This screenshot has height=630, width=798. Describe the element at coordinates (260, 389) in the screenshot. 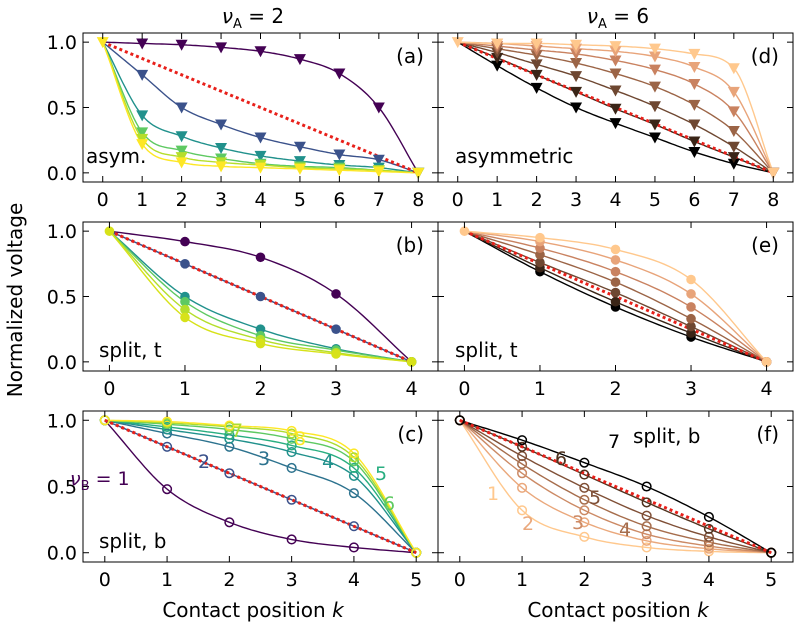

I see `x-tick-label-b-2: 2` at that location.